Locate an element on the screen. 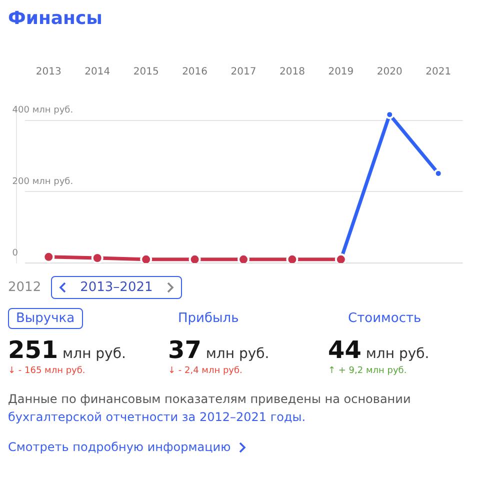  text: ↓ - 165 млн руб. is located at coordinates (47, 371).